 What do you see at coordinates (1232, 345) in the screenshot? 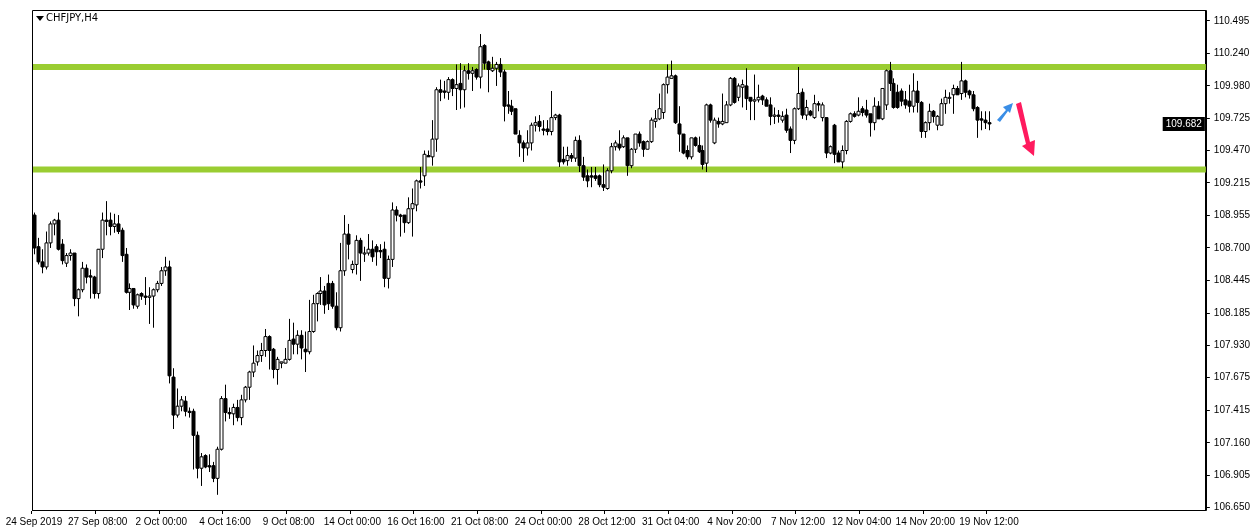
I see `y-tick-label: 107.930` at bounding box center [1232, 345].